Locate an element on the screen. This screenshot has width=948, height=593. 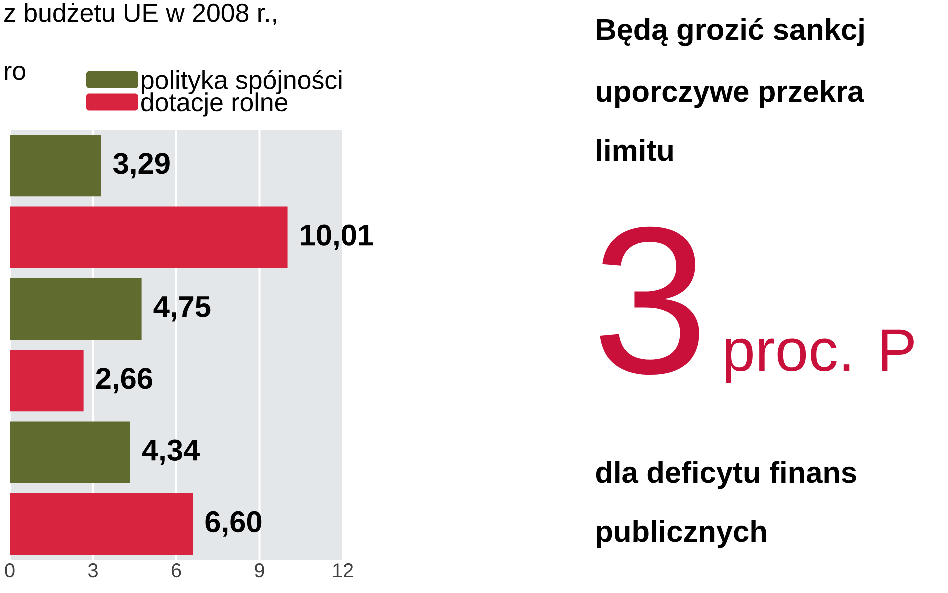
text: 3 is located at coordinates (650, 301).